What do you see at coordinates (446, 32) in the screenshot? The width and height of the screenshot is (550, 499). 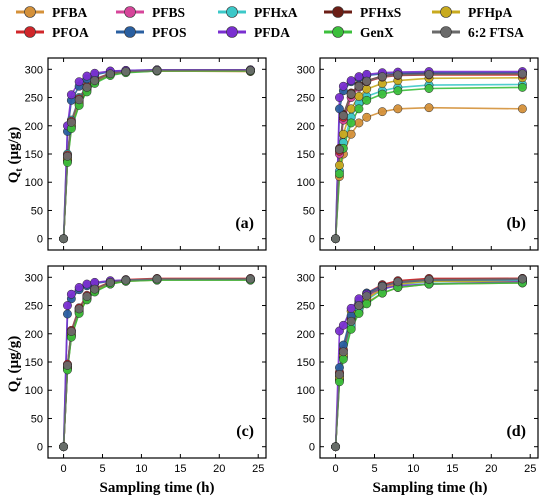 I see `legend-marker-6-2-ftsa` at bounding box center [446, 32].